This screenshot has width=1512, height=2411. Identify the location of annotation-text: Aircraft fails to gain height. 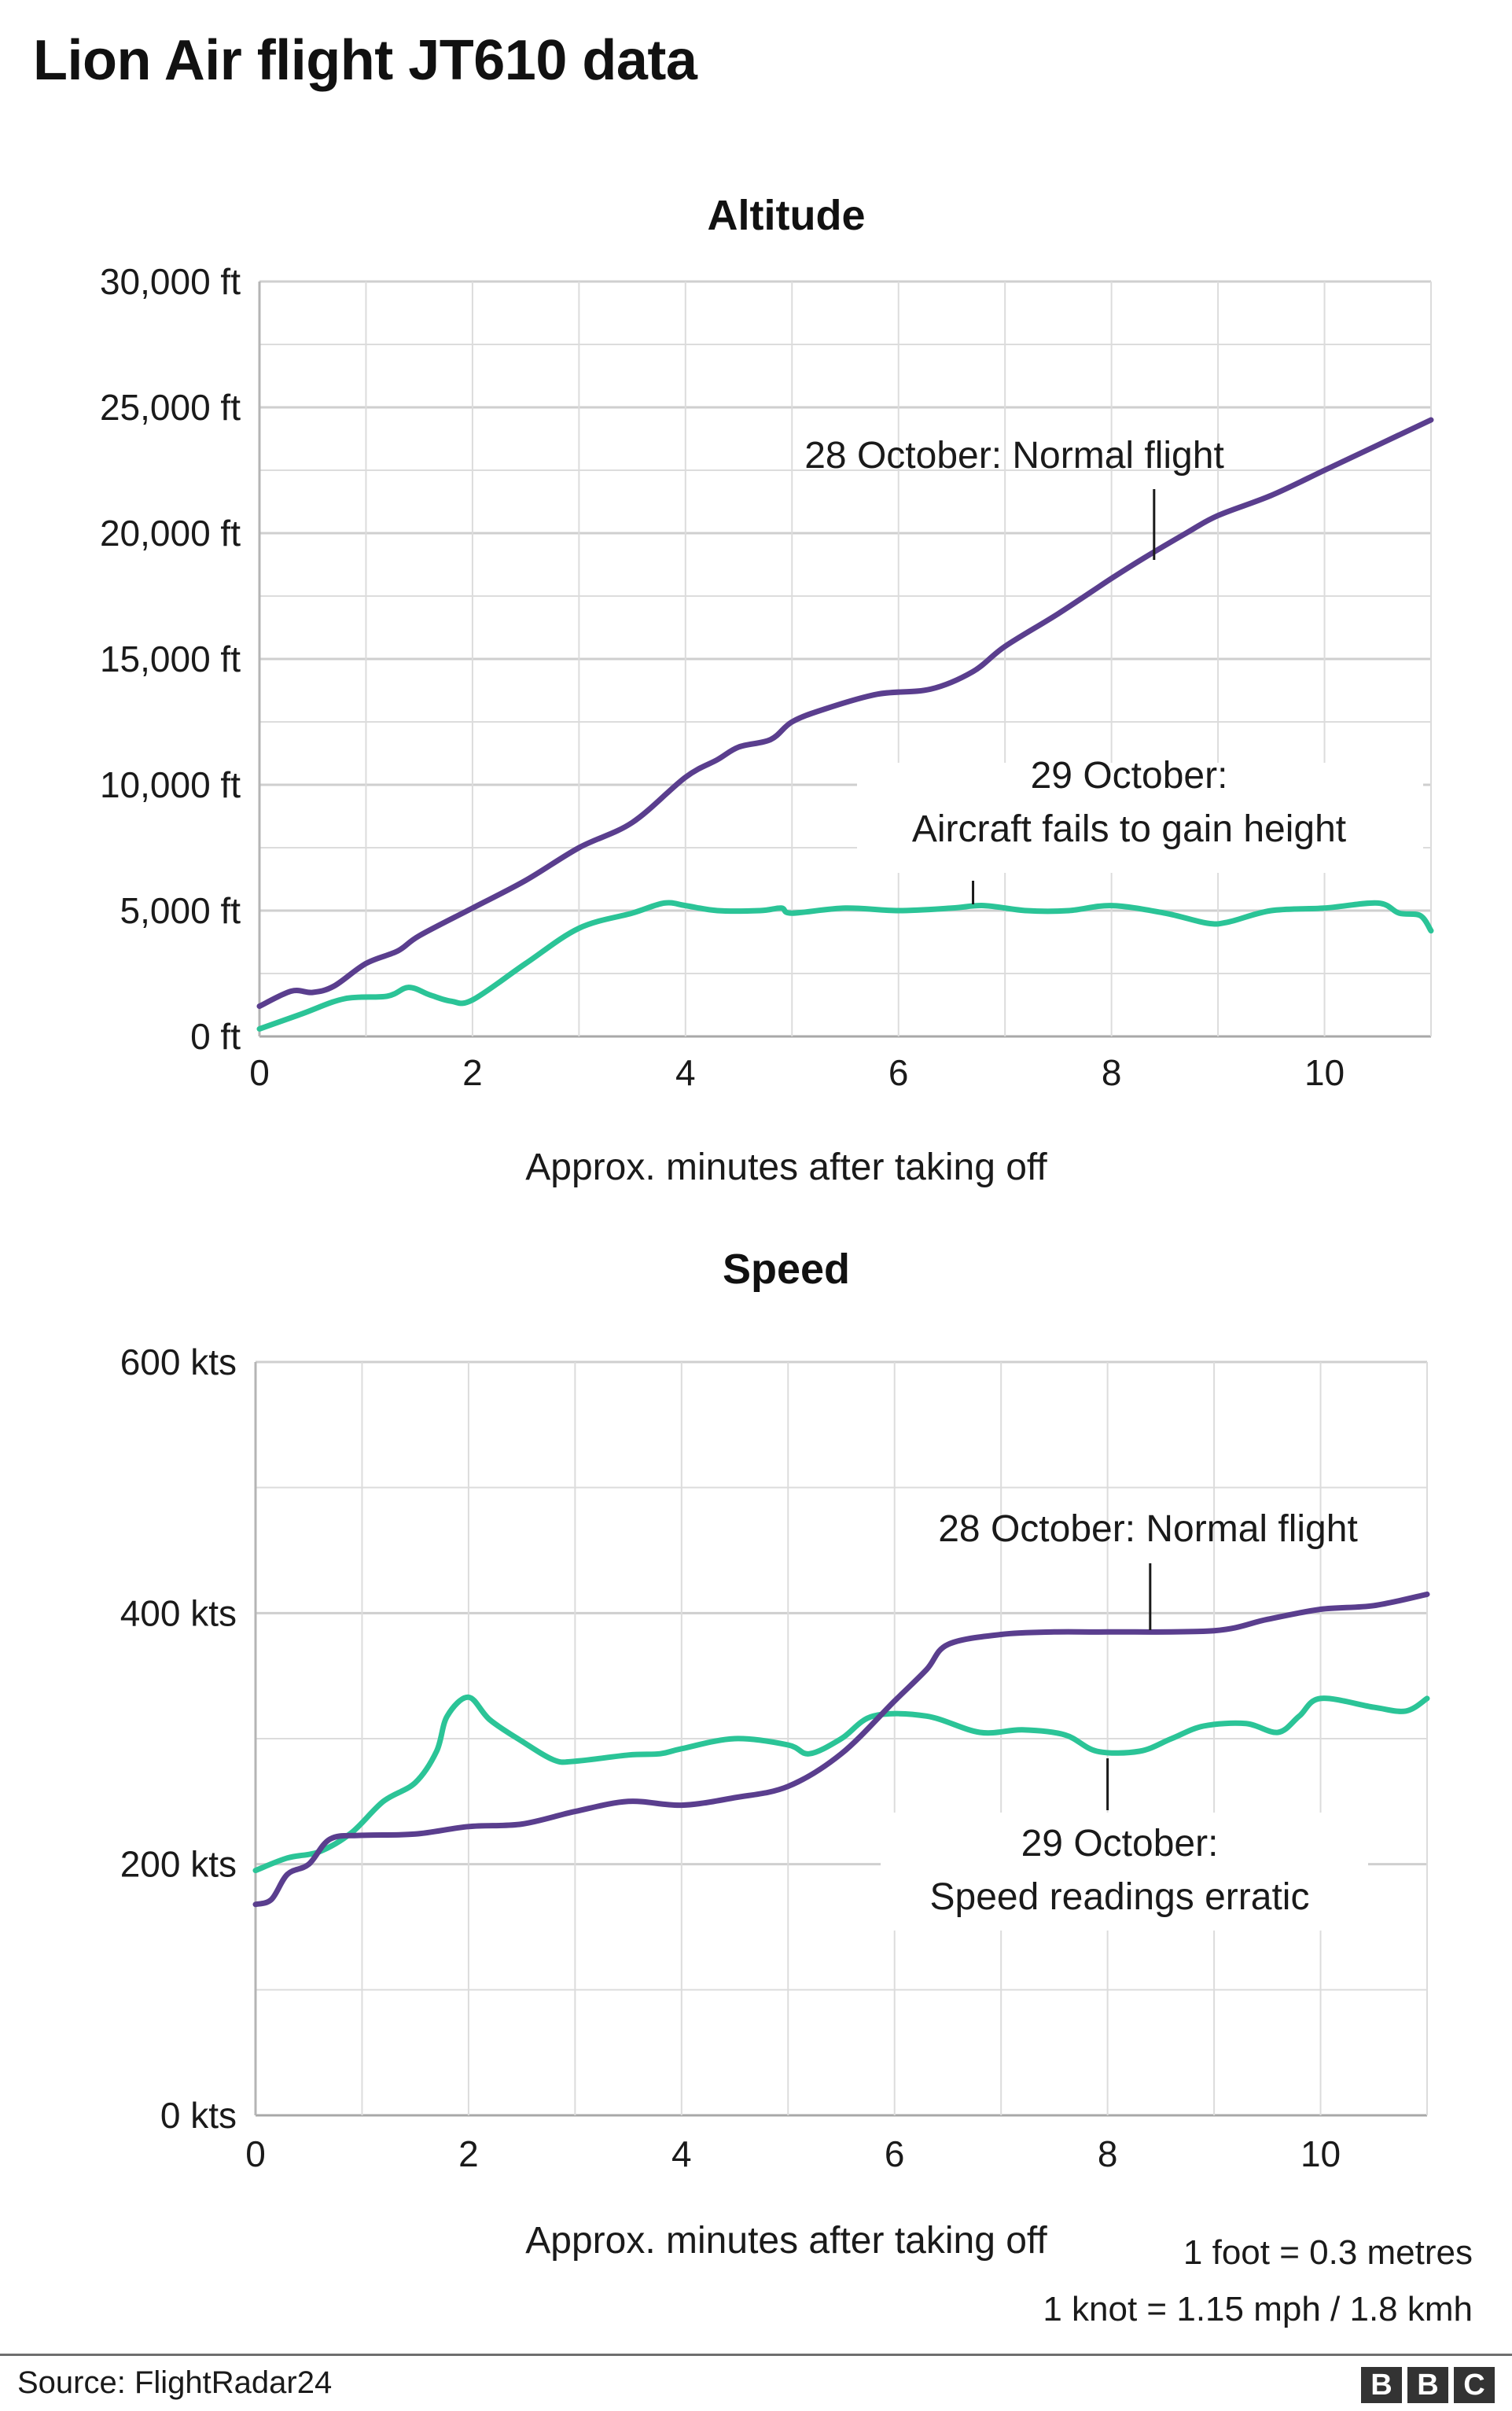
(1129, 829).